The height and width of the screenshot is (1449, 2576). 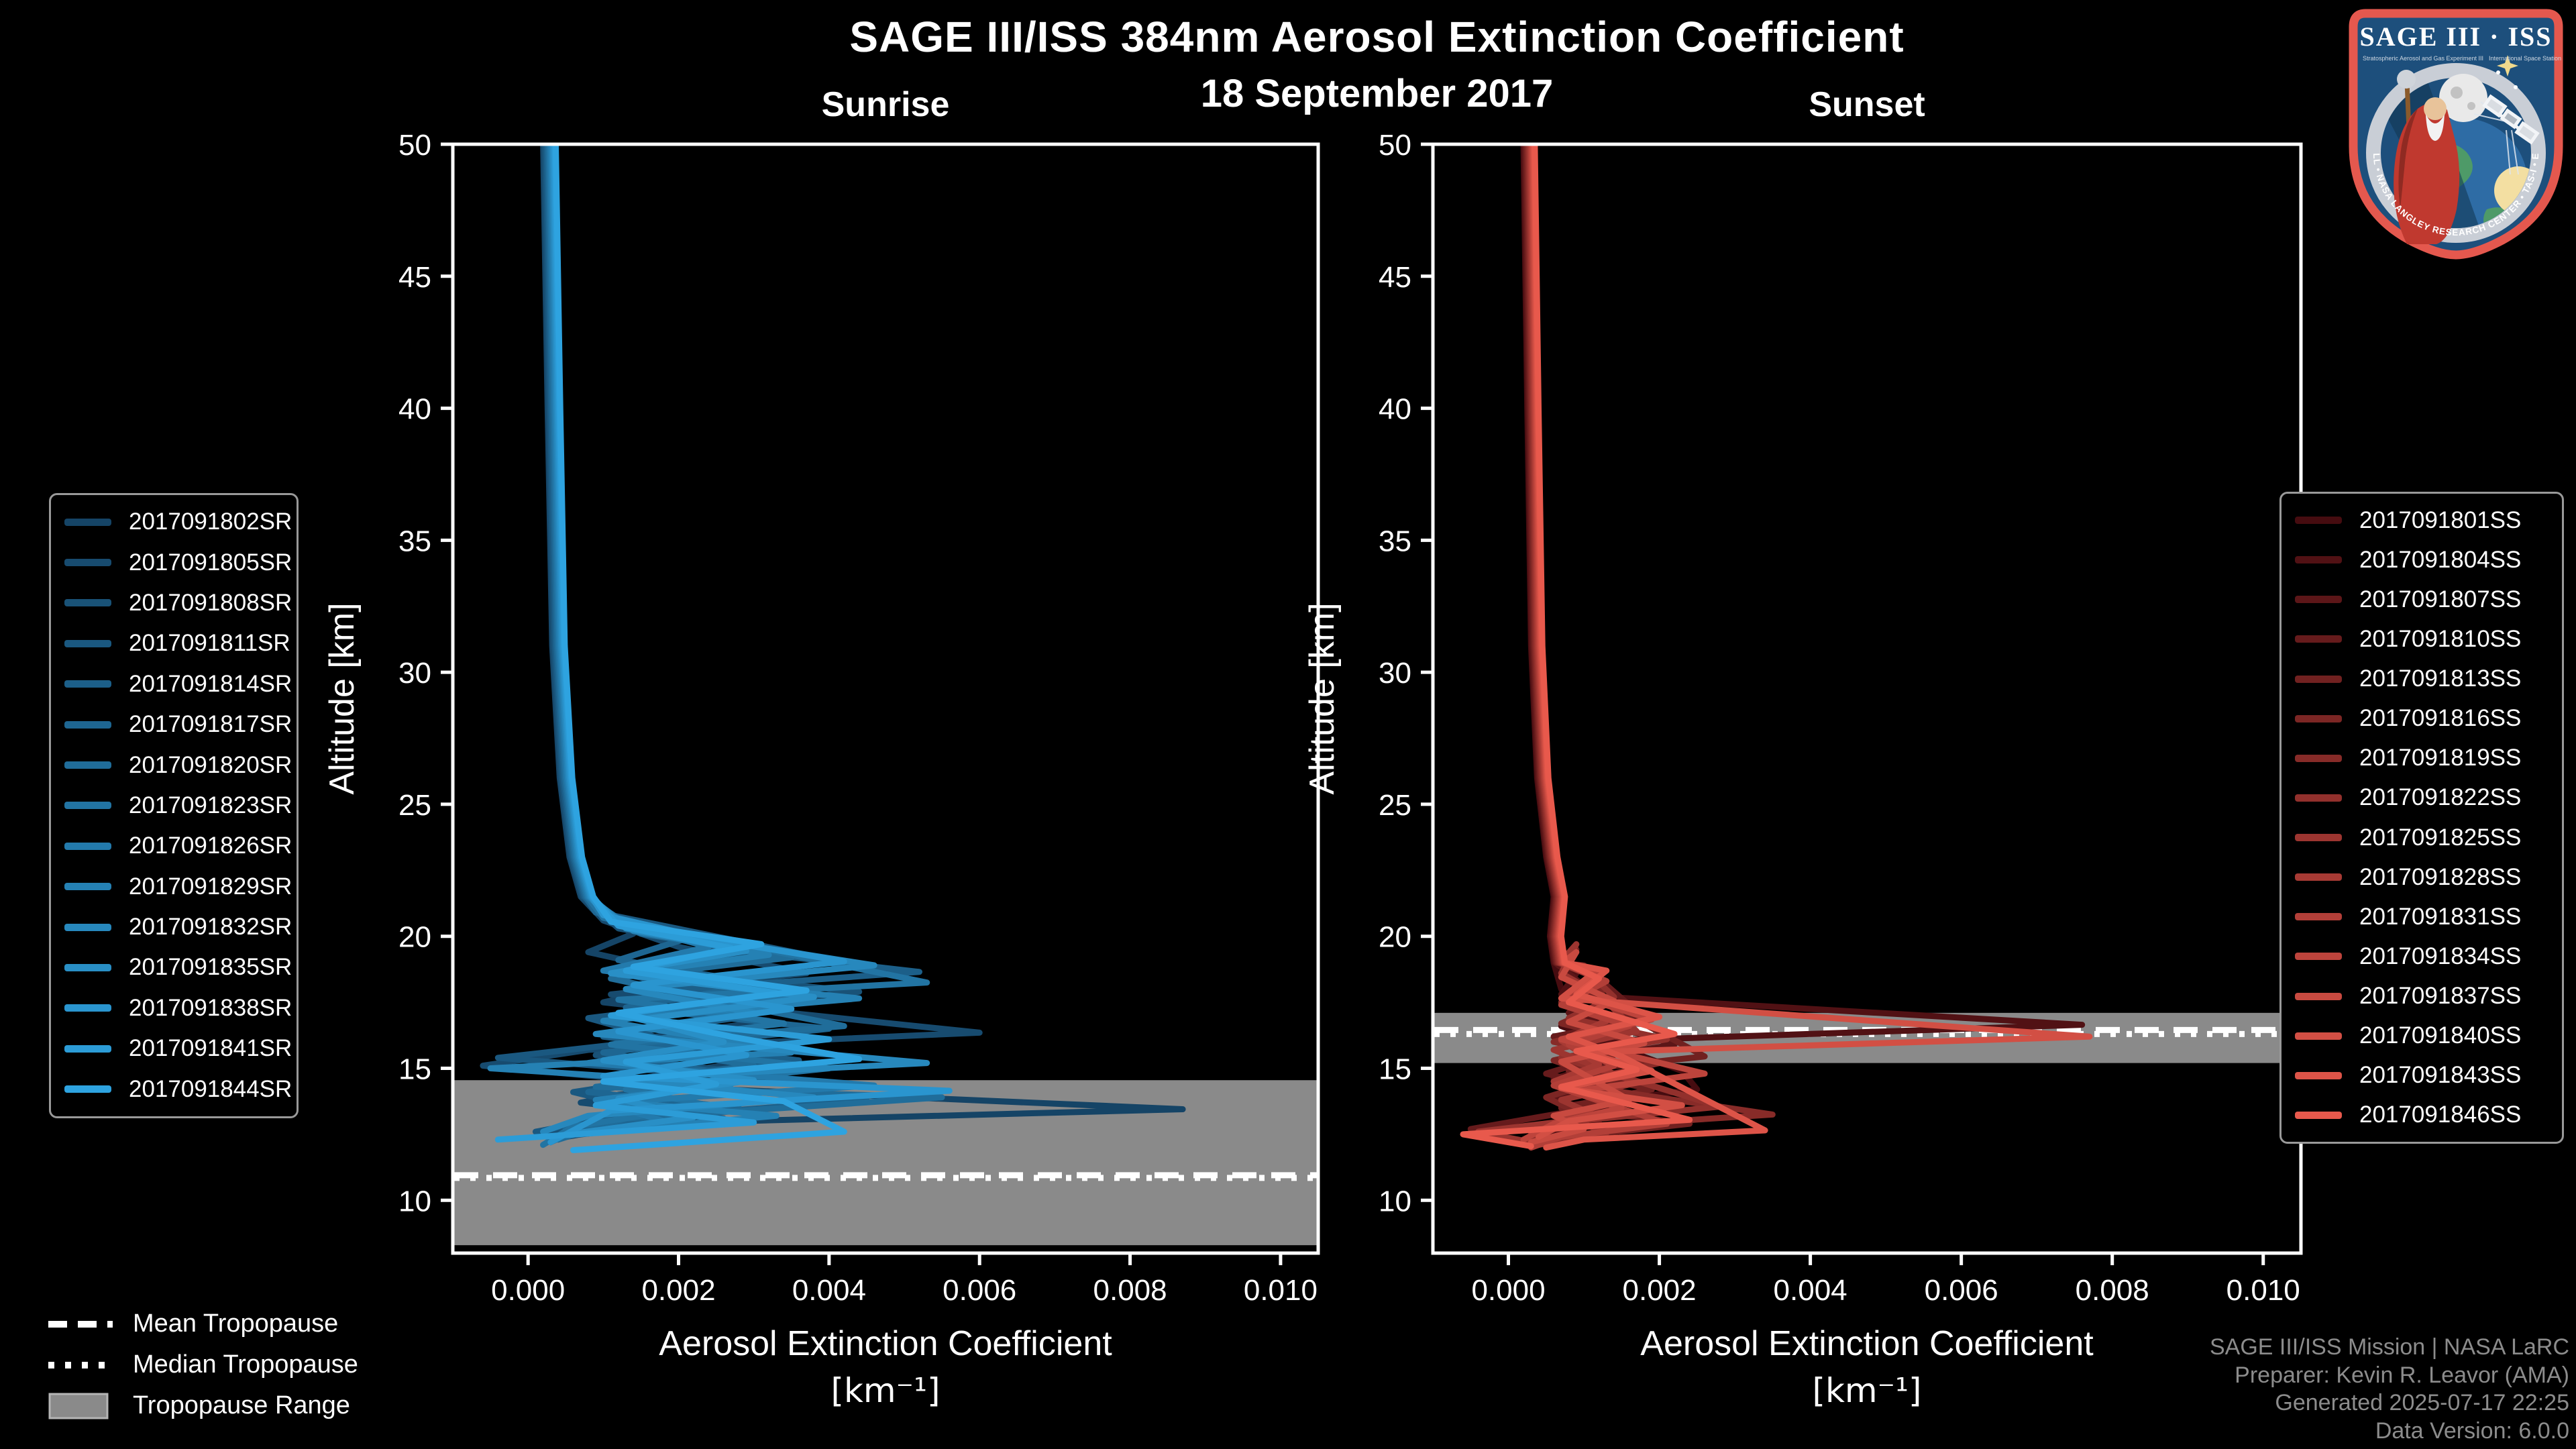 What do you see at coordinates (2440, 916) in the screenshot?
I see `legend-item-label: 2017091831SS` at bounding box center [2440, 916].